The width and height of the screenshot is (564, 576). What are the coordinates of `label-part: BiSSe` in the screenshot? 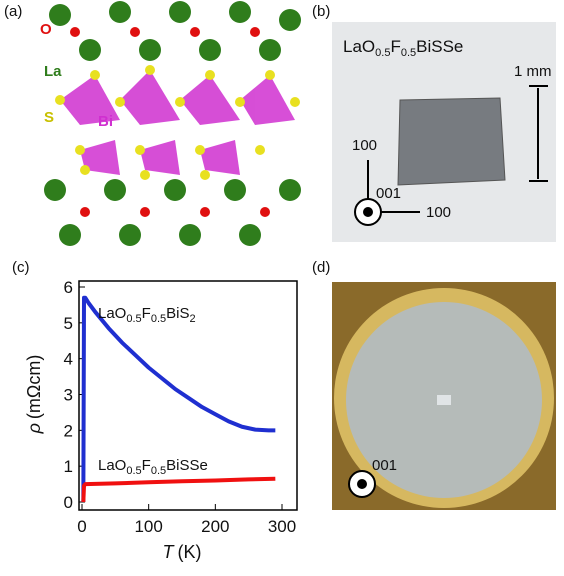 It's located at (187, 465).